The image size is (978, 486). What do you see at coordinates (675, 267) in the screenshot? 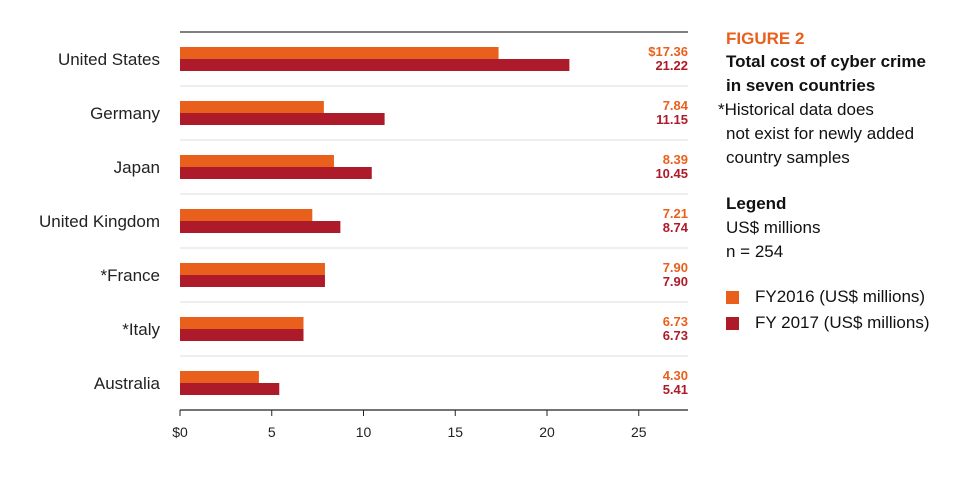
I see `value-label-fy2016: 7.90` at bounding box center [675, 267].